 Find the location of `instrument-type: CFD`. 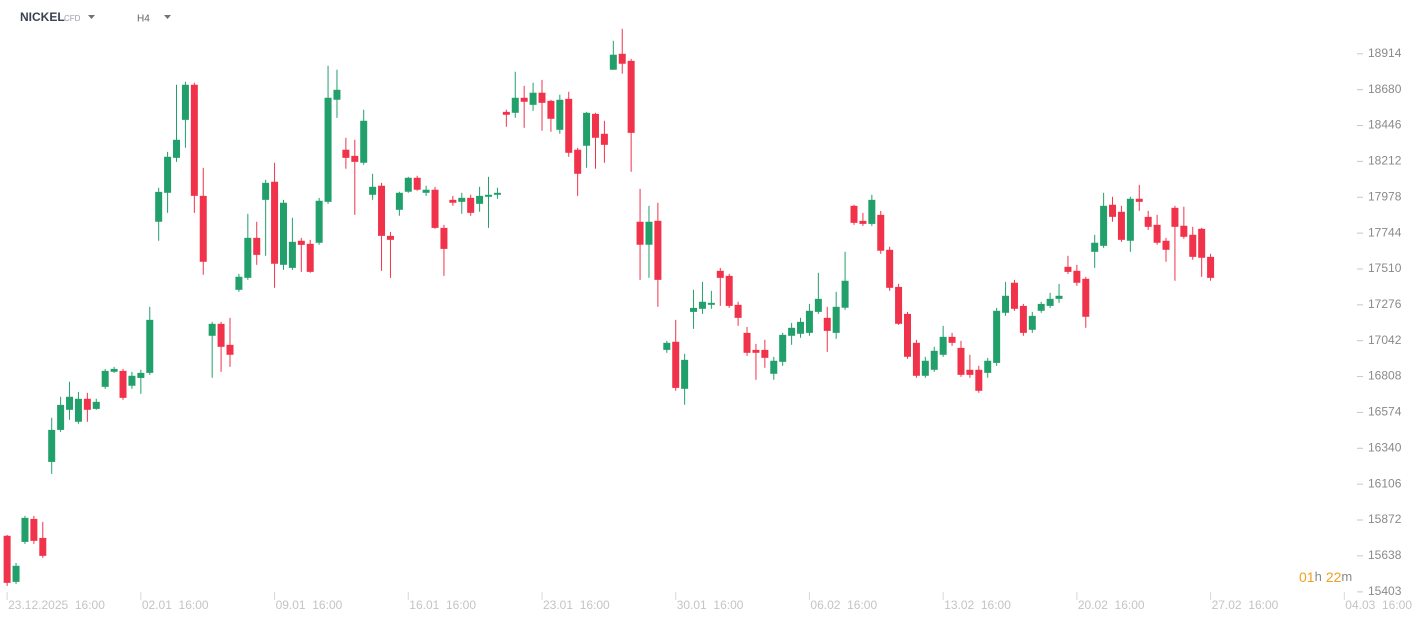

instrument-type: CFD is located at coordinates (72, 18).